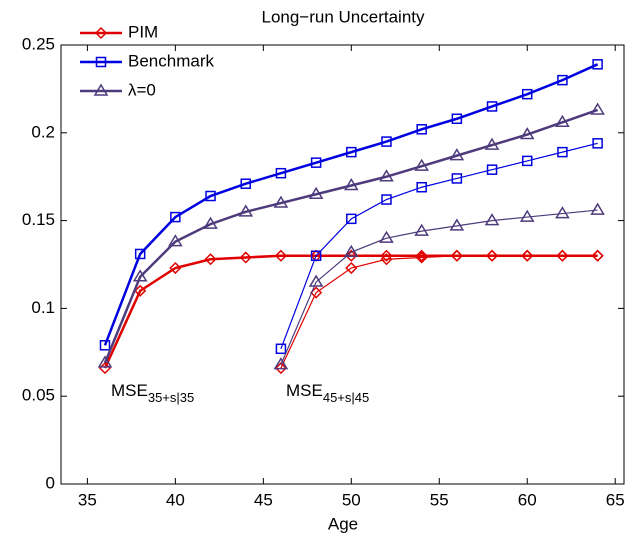 This screenshot has height=535, width=629. Describe the element at coordinates (38, 219) in the screenshot. I see `y-tick-label: 0.15` at that location.